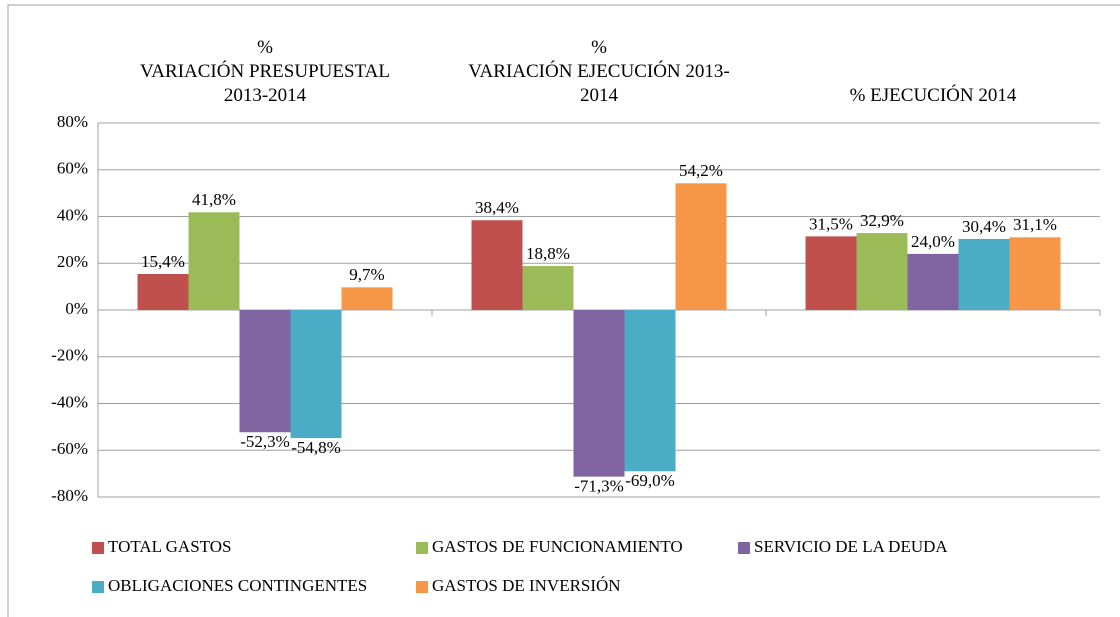 This screenshot has width=1120, height=617. Describe the element at coordinates (72, 121) in the screenshot. I see `y-tick-label: 80%` at that location.